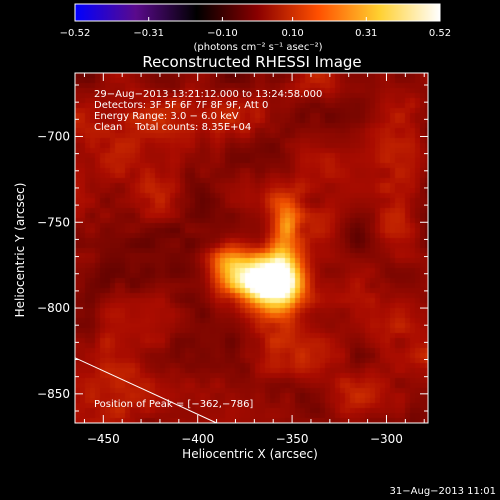 Image resolution: width=500 pixels, height=500 pixels. I want to click on chart-title: Reconstructed RHESSI Image, so click(251, 62).